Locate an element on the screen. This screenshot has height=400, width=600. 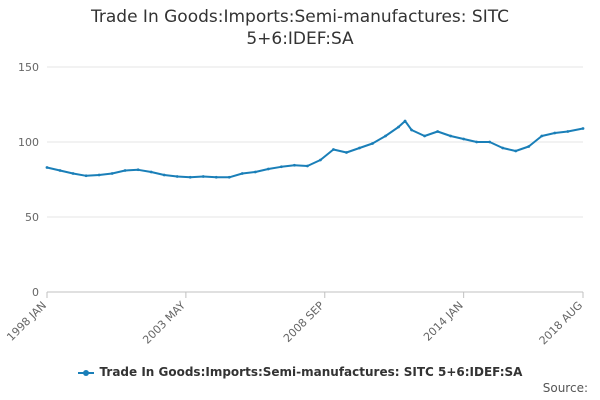
y-tick-label-1: 50 is located at coordinates (32, 217).